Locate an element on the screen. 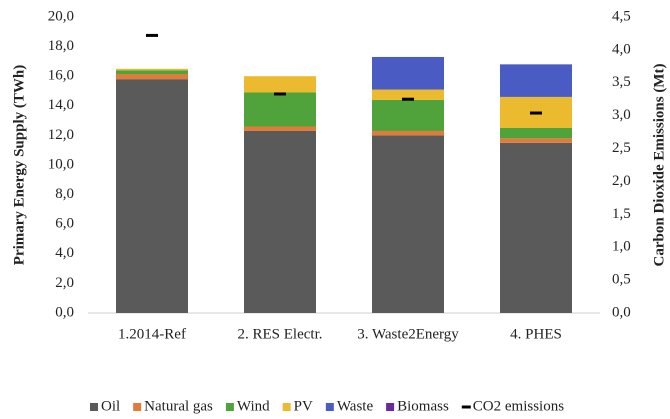 The image size is (670, 419). y-tick-label: 0,0 is located at coordinates (64, 312).